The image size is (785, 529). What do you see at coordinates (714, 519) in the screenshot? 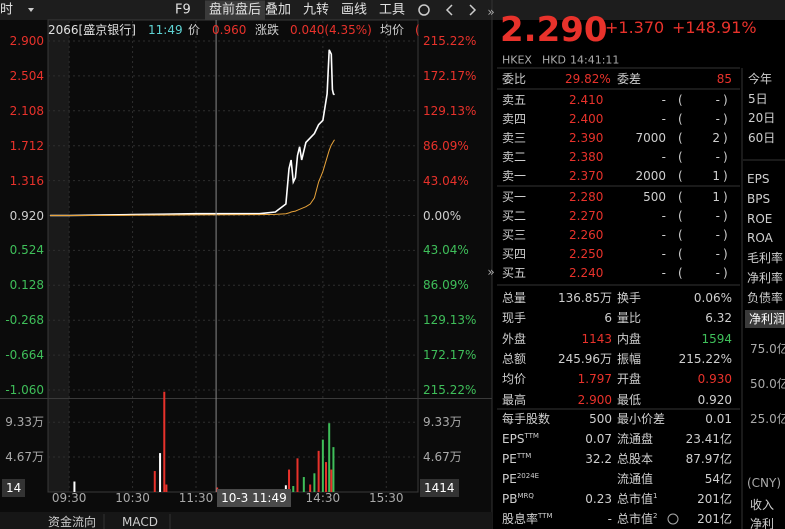
I see `fund-value: 201亿` at bounding box center [714, 519].